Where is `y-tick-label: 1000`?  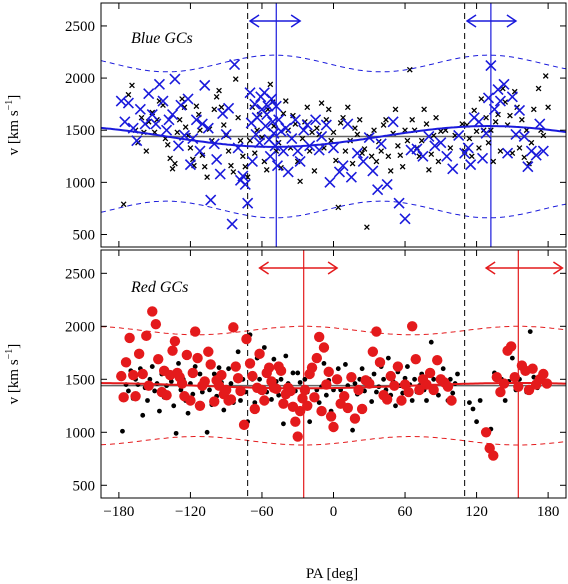
y-tick-label: 1000 is located at coordinates (80, 433).